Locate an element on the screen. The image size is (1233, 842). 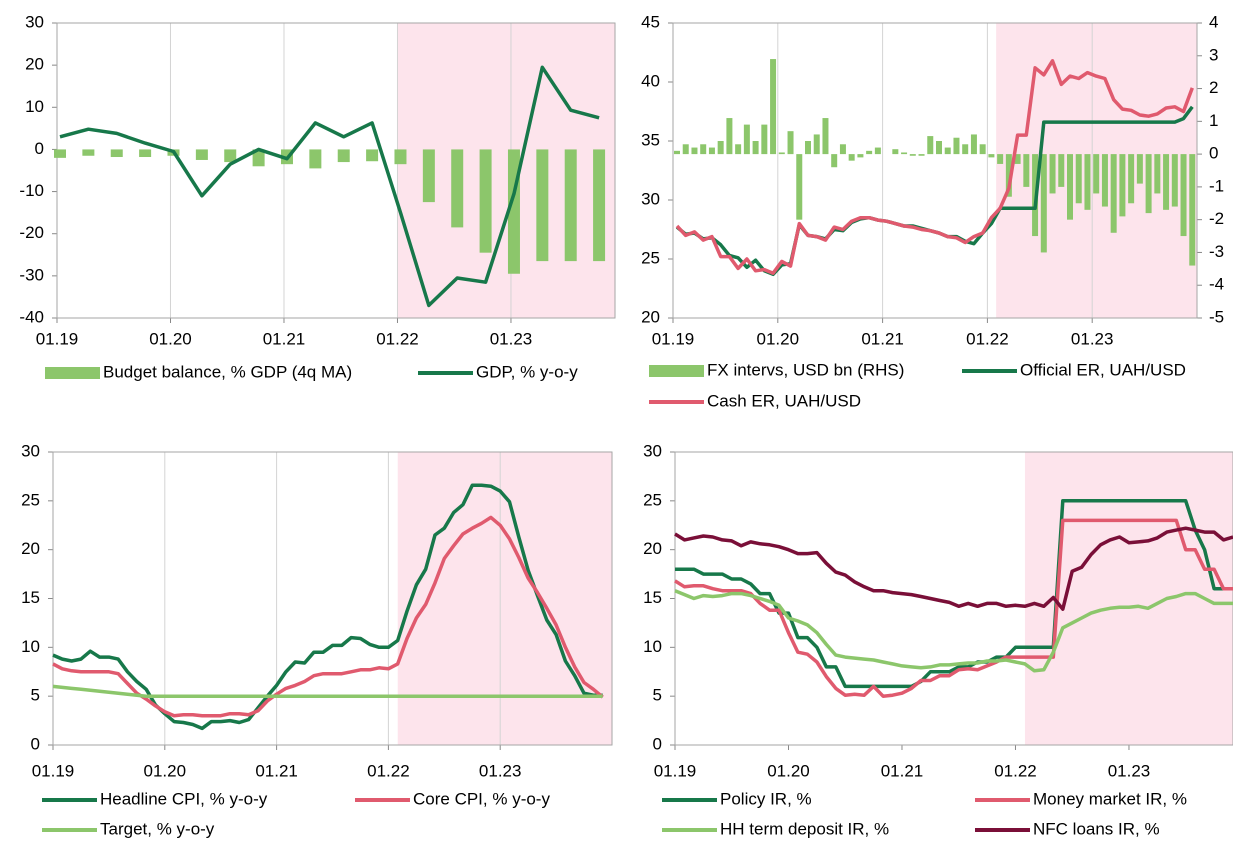
y-tick-label: -10 is located at coordinates (31, 190).